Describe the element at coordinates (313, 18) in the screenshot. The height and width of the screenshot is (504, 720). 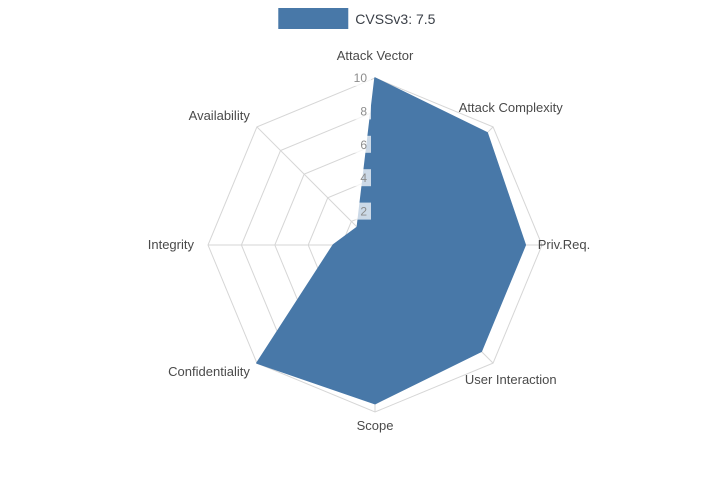
I see `legend-swatch` at that location.